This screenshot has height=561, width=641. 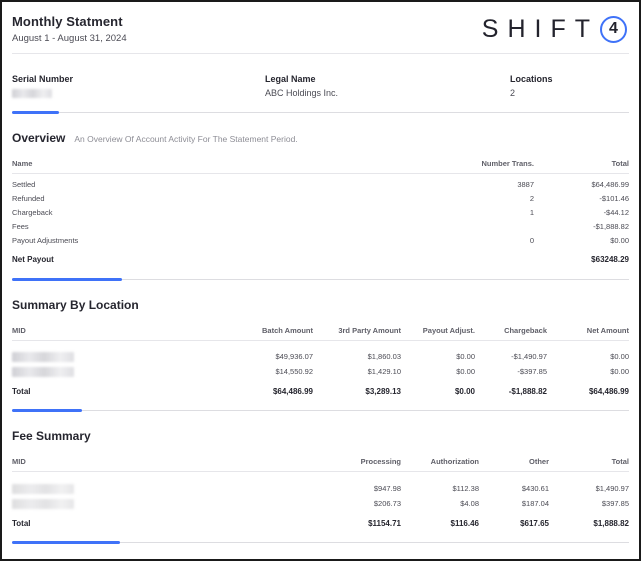 I want to click on col-number-trans: Number Trans., so click(x=507, y=163).